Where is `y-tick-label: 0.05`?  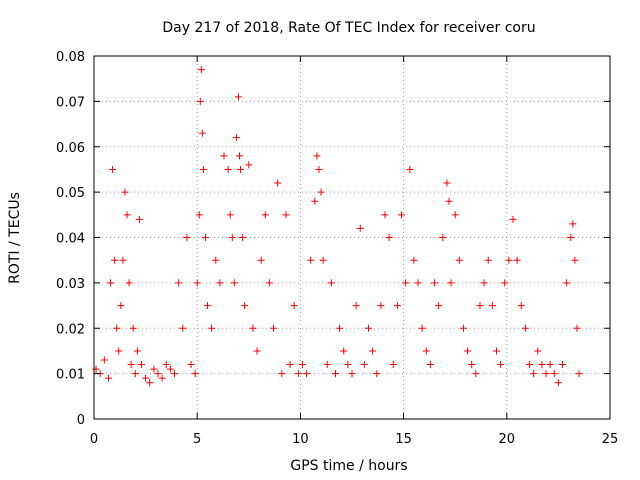
y-tick-label: 0.05 is located at coordinates (70, 193).